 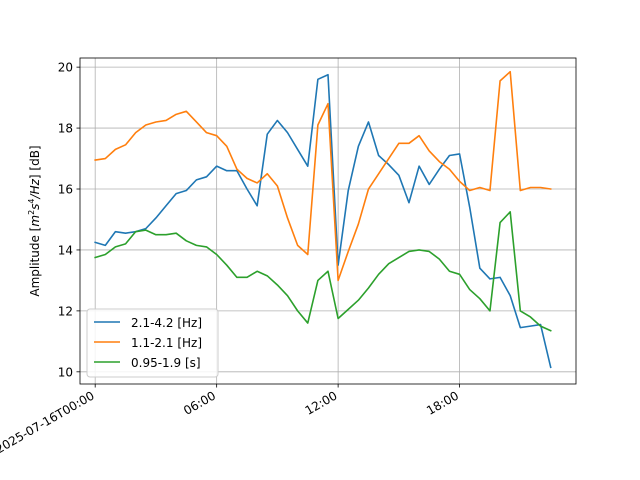 I want to click on legend-box, so click(x=152, y=343).